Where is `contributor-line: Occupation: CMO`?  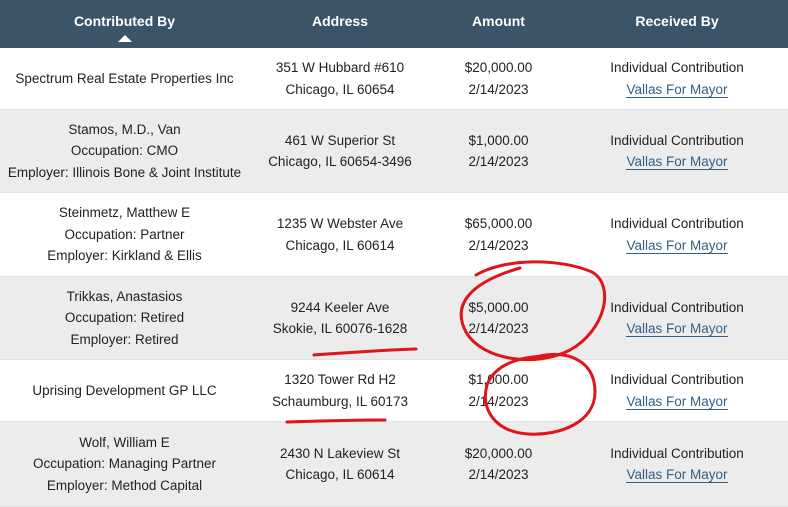 contributor-line: Occupation: CMO is located at coordinates (124, 151).